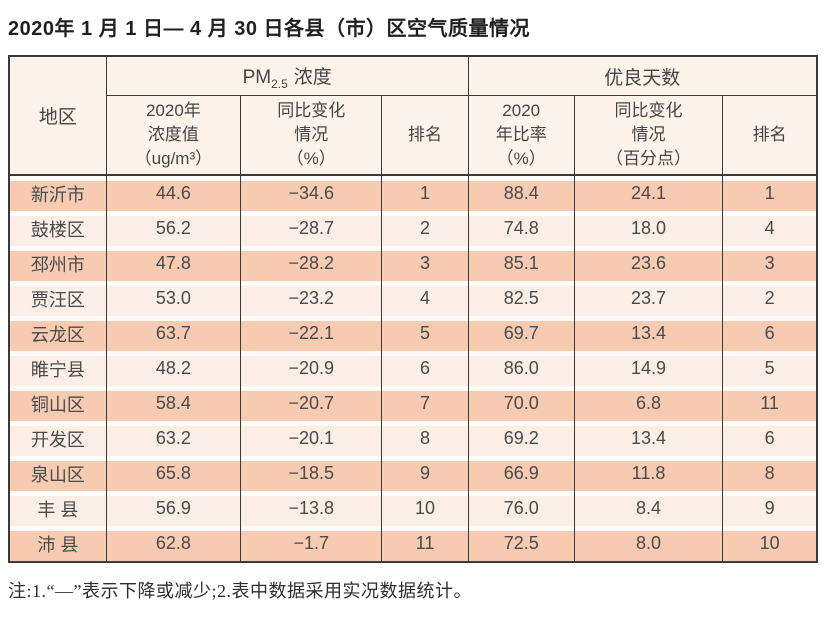 The image size is (825, 620). Describe the element at coordinates (425, 263) in the screenshot. I see `pm-rank-cell: 3` at that location.